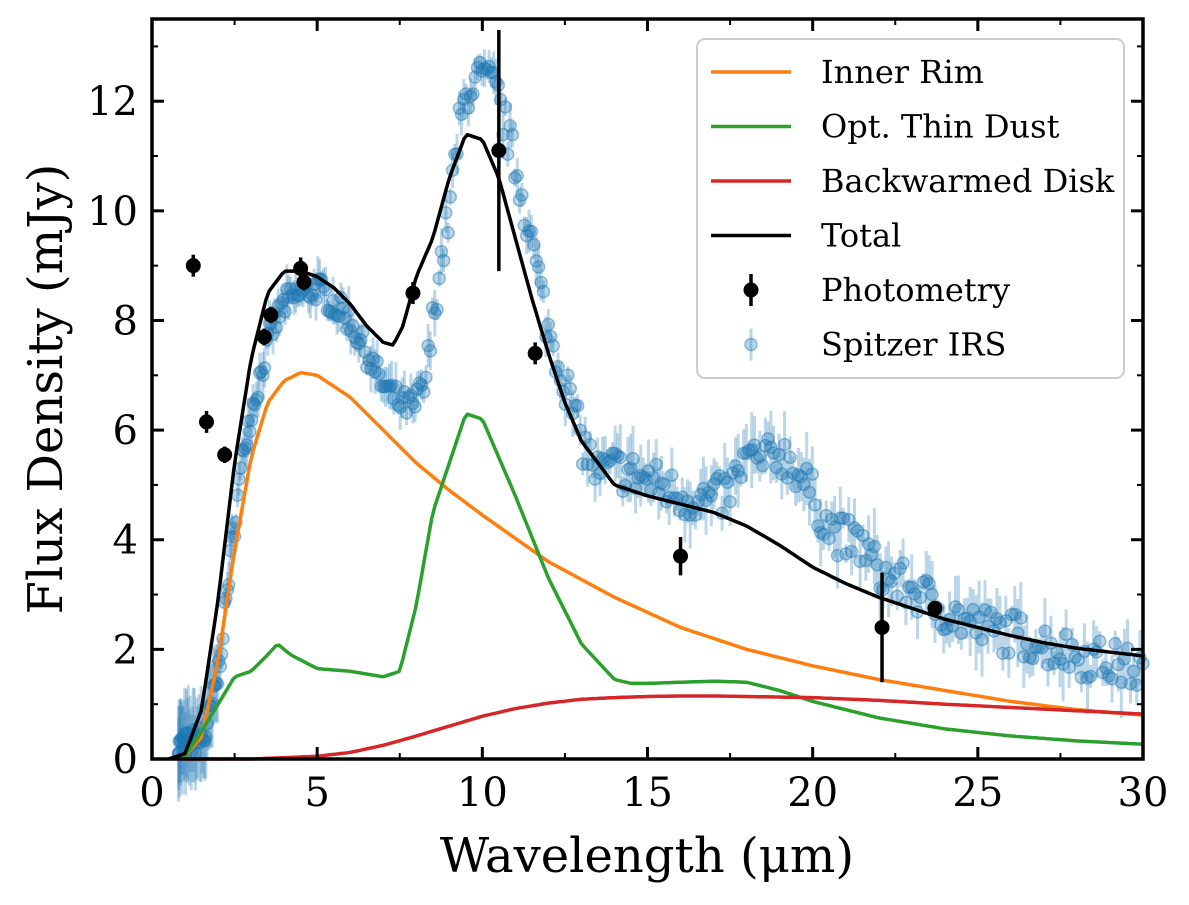 This screenshot has width=1189, height=905. What do you see at coordinates (913, 345) in the screenshot?
I see `legend-label: Spitzer IRS` at bounding box center [913, 345].